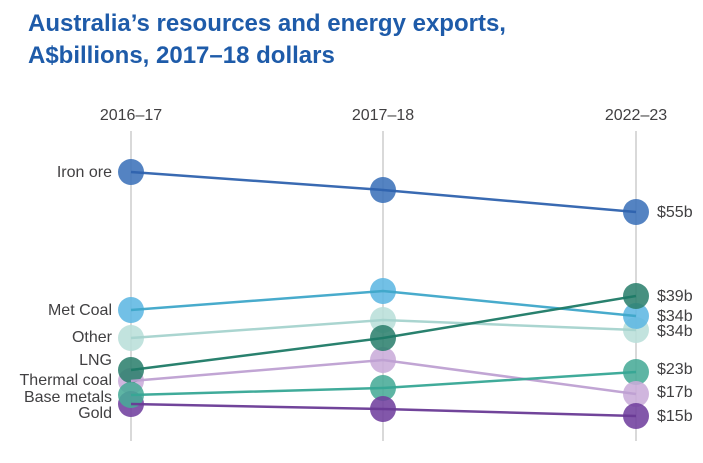 The height and width of the screenshot is (463, 703). Describe the element at coordinates (675, 416) in the screenshot. I see `value-label-gold: $15b` at that location.